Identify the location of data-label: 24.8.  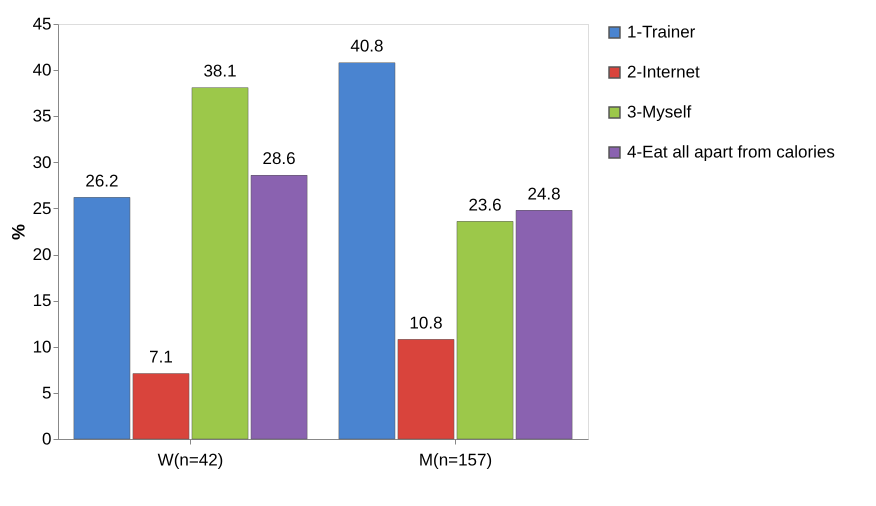
(544, 194).